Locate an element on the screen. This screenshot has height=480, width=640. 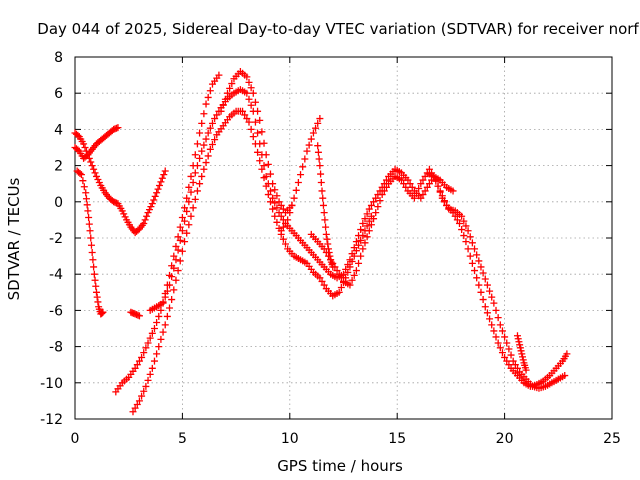
y-tick-label: -10 is located at coordinates (51, 384).